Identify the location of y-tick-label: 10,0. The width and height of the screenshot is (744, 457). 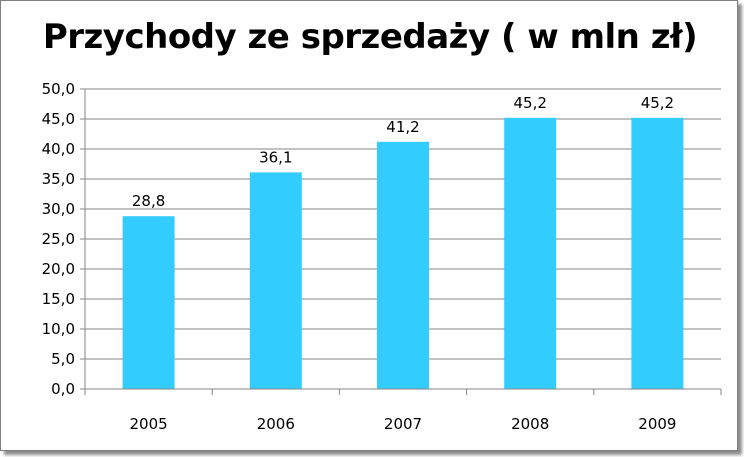
(58, 329).